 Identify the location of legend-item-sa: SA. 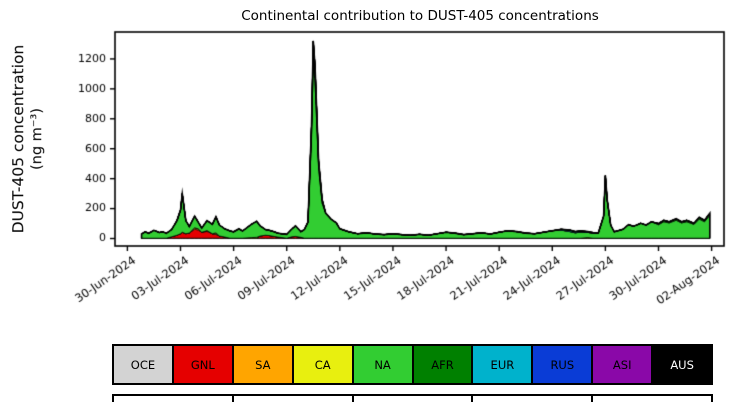
(263, 364).